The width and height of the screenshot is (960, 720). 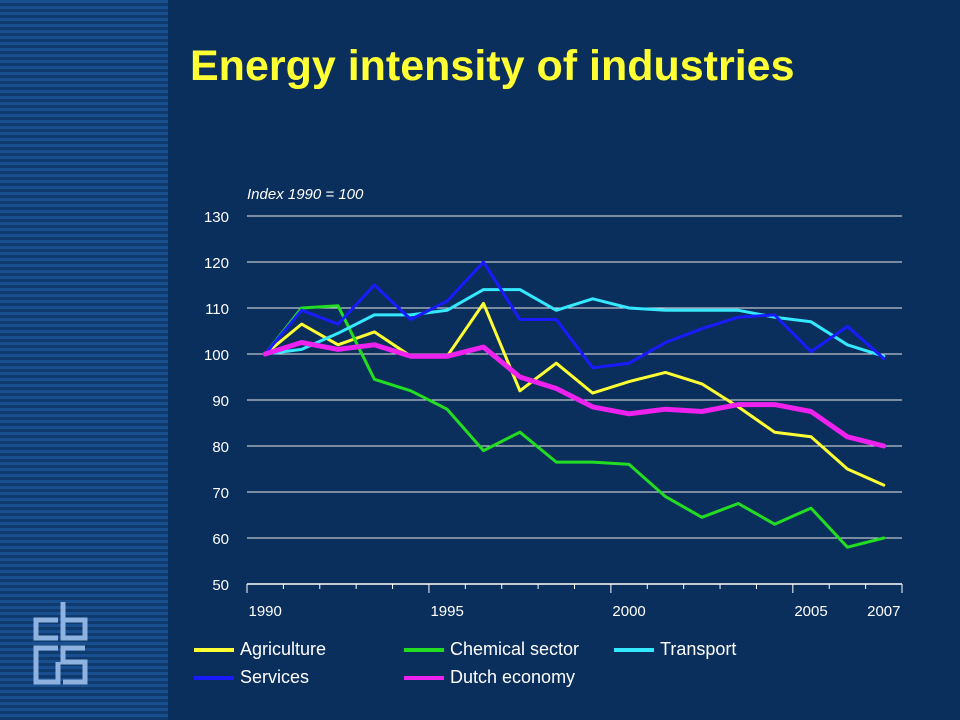 I want to click on y-tick-label: 80, so click(x=220, y=447).